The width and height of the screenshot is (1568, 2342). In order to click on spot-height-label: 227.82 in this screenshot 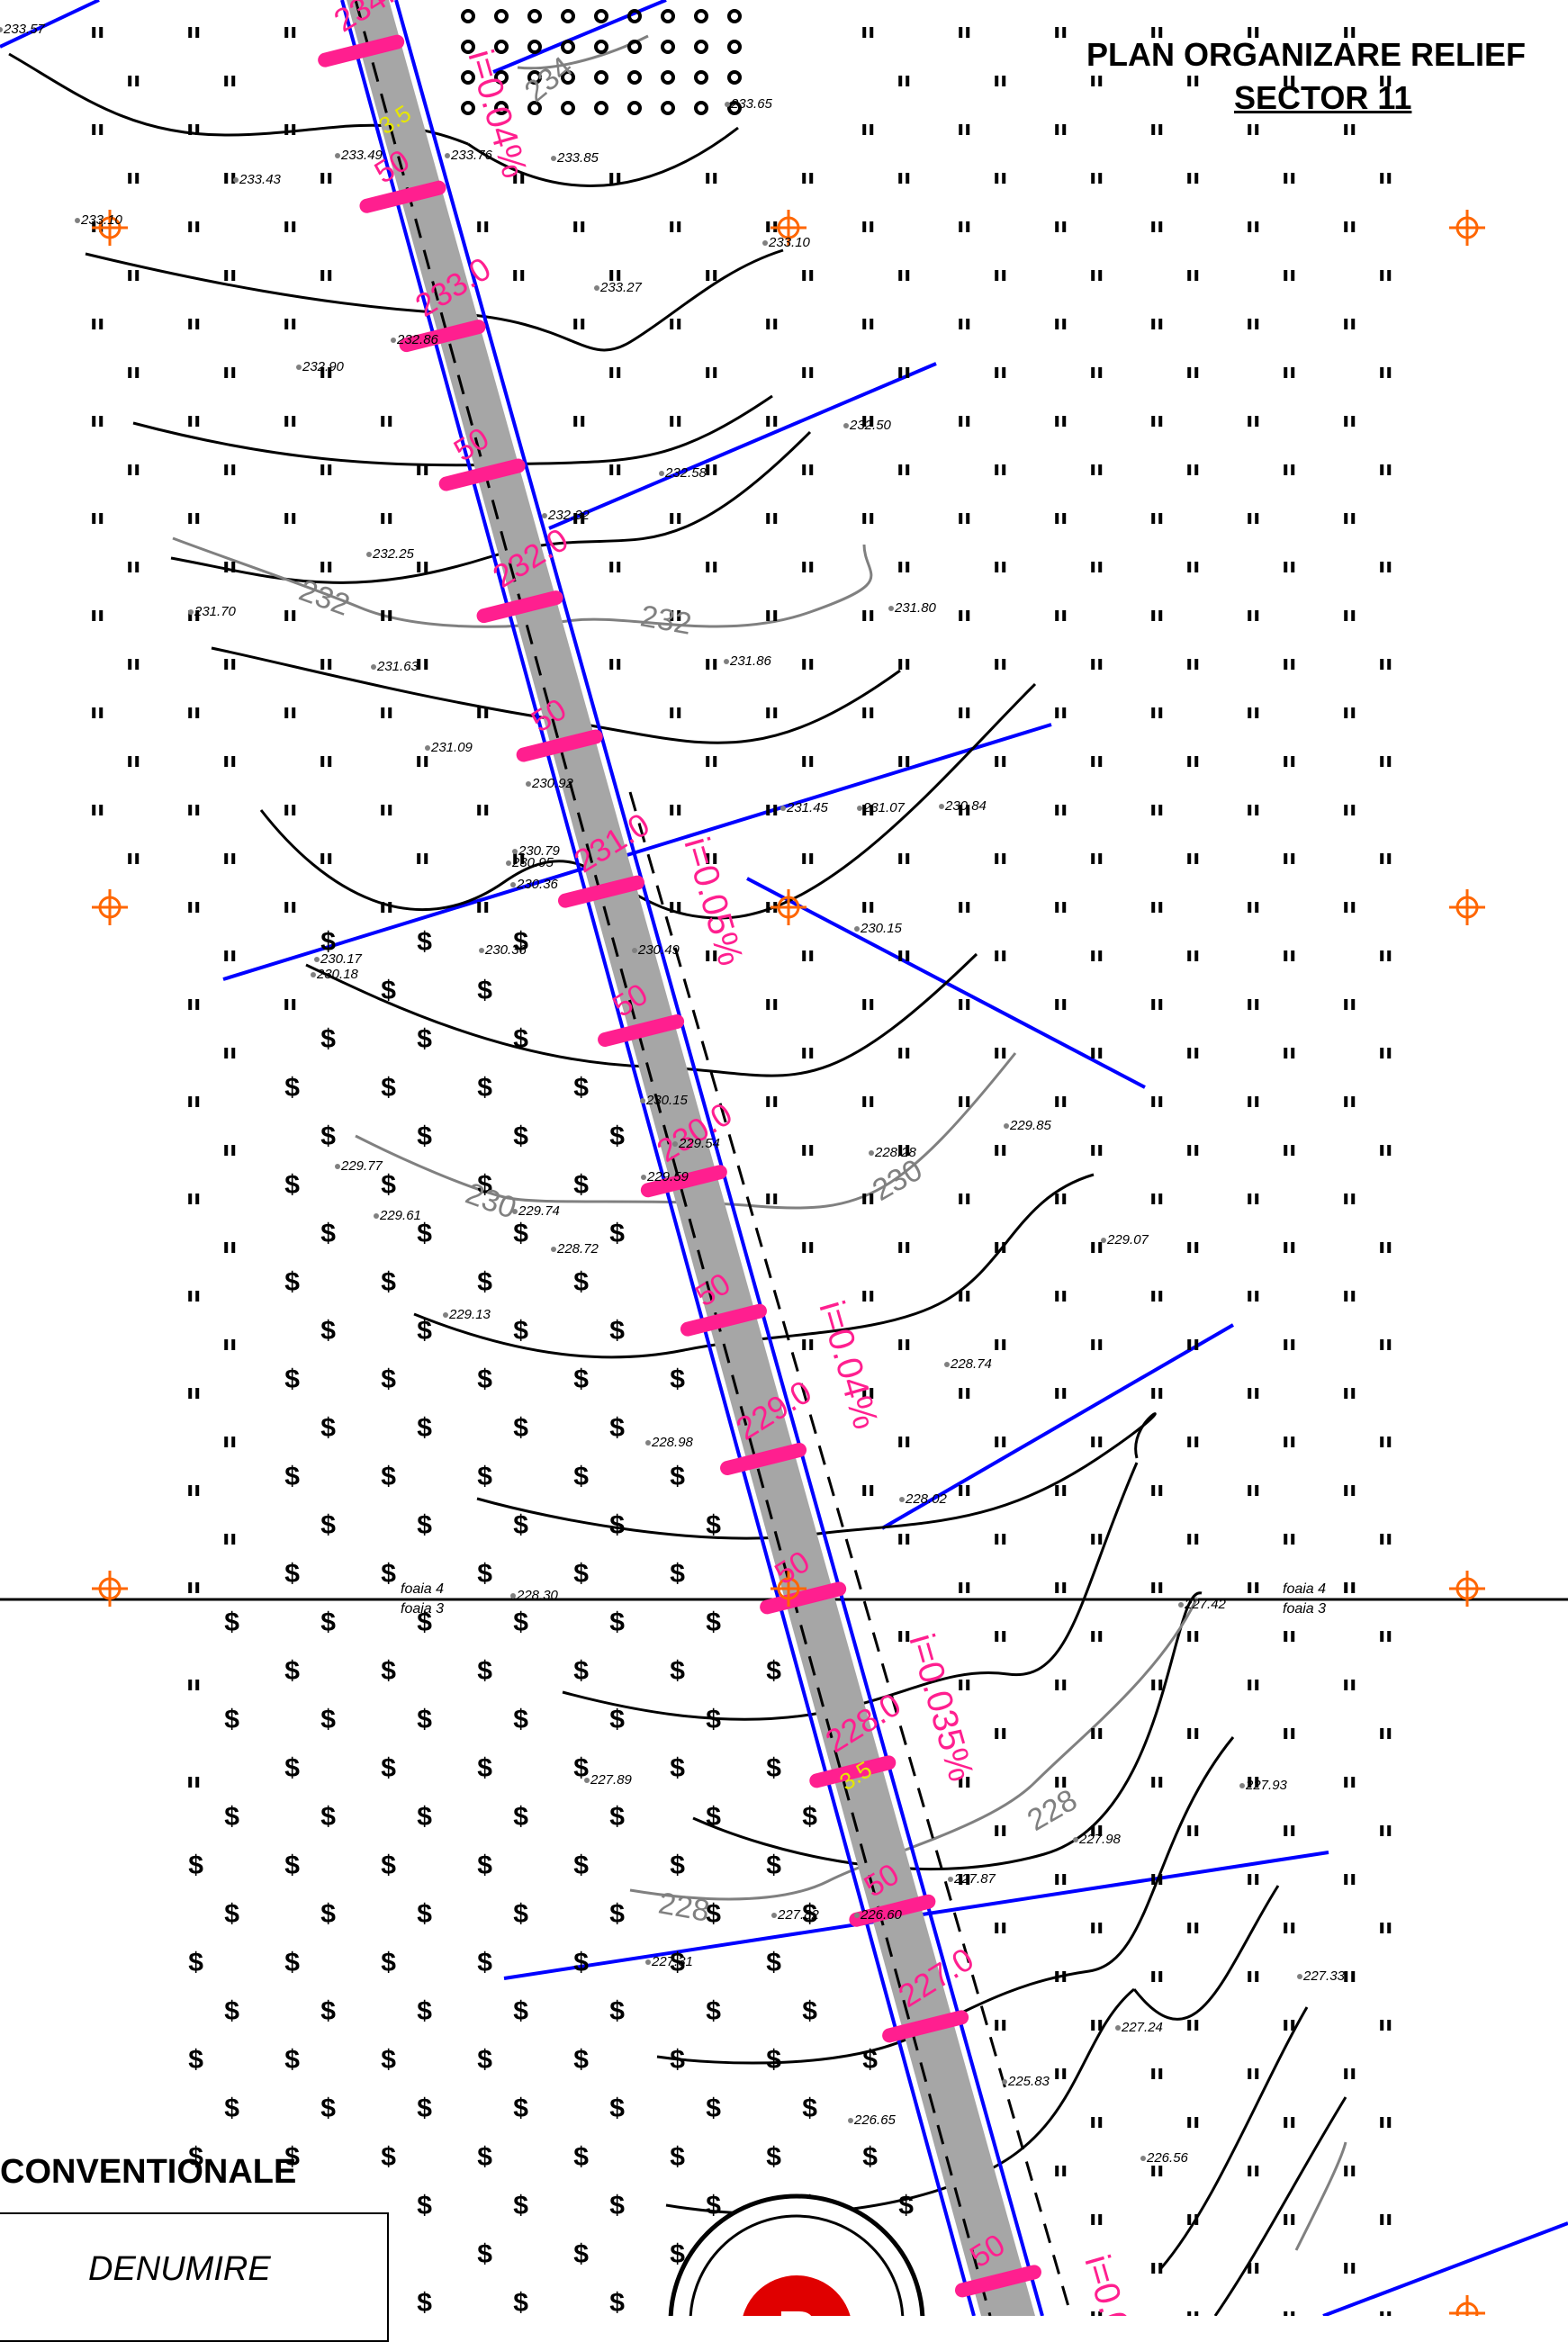, I will do `click(799, 1915)`.